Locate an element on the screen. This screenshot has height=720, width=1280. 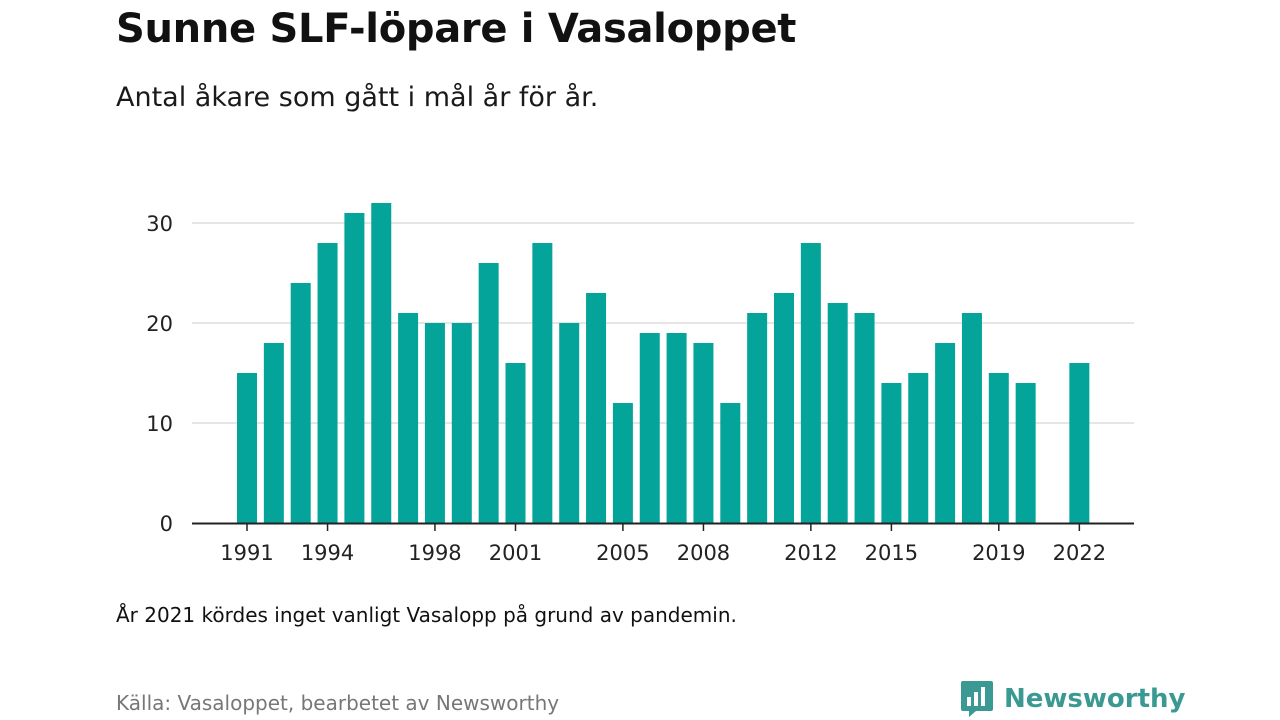
bar-2020 is located at coordinates (1025, 453).